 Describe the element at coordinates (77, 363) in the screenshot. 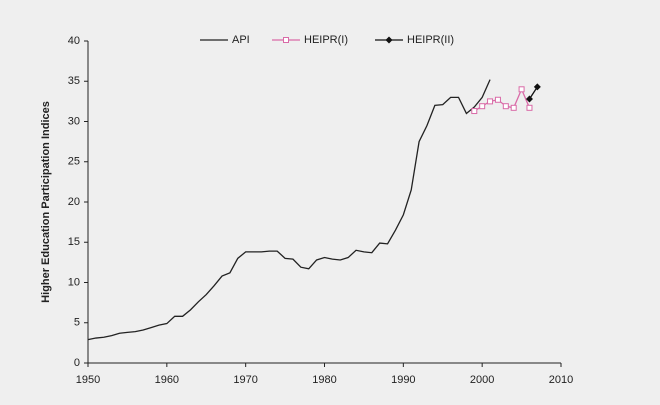

I see `y-tick-label: 0` at that location.